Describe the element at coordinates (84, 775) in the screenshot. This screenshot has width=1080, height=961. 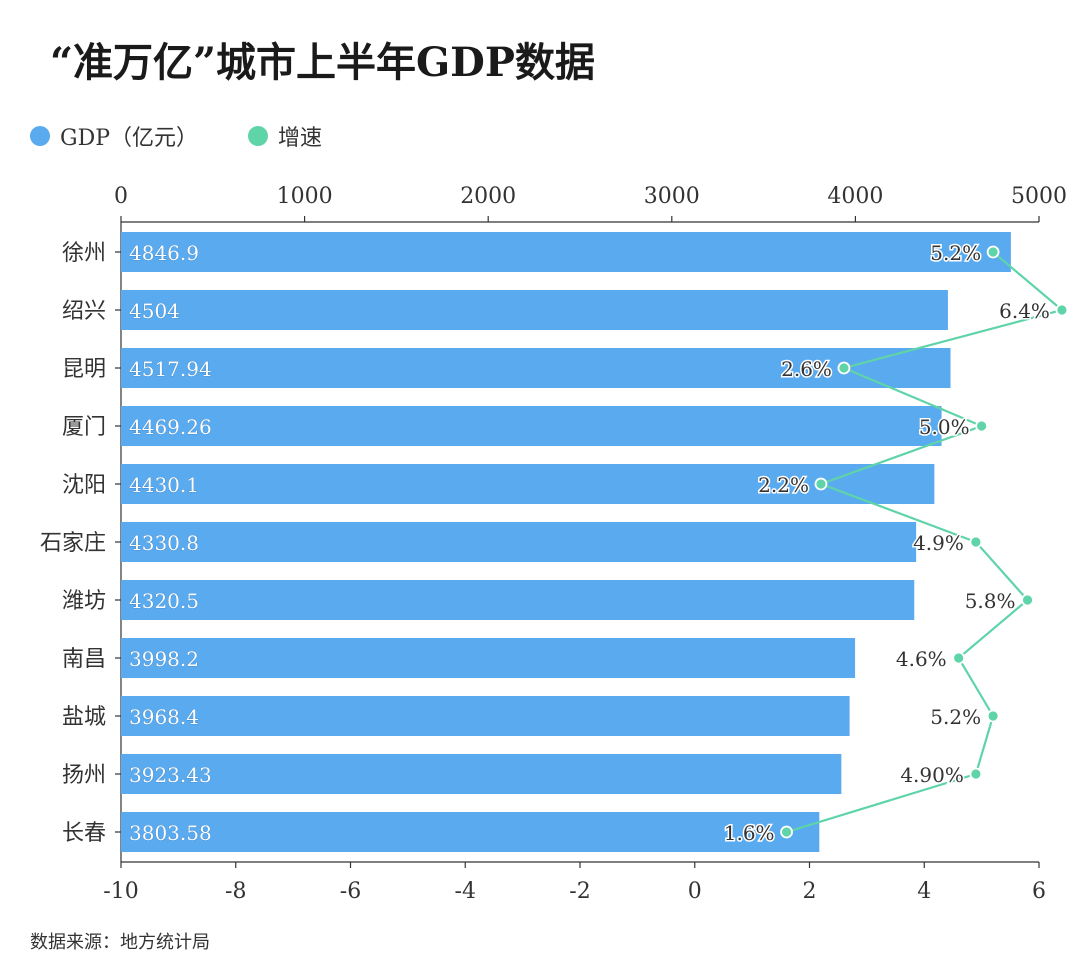
I see `category-label: 扬州` at that location.